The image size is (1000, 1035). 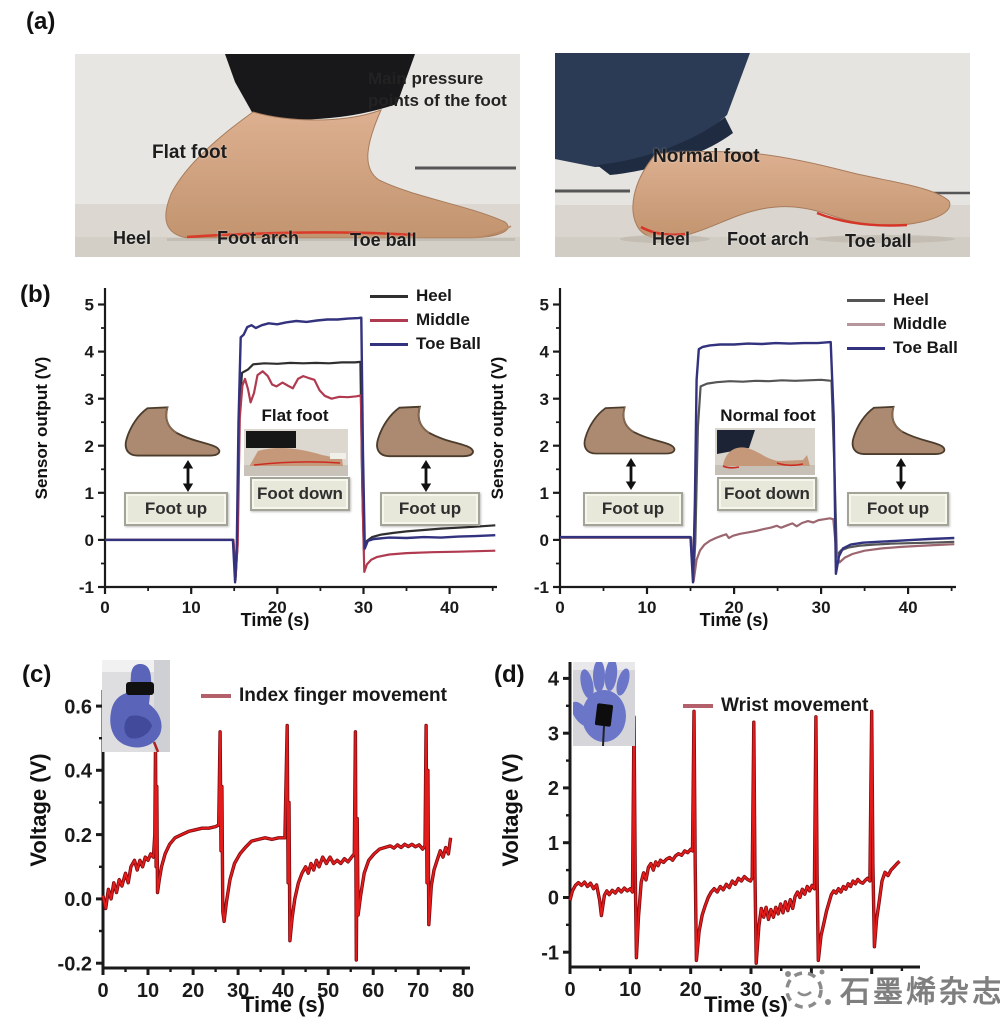 I want to click on b-right-y-axis-label: Sensor output (V), so click(x=497, y=428).